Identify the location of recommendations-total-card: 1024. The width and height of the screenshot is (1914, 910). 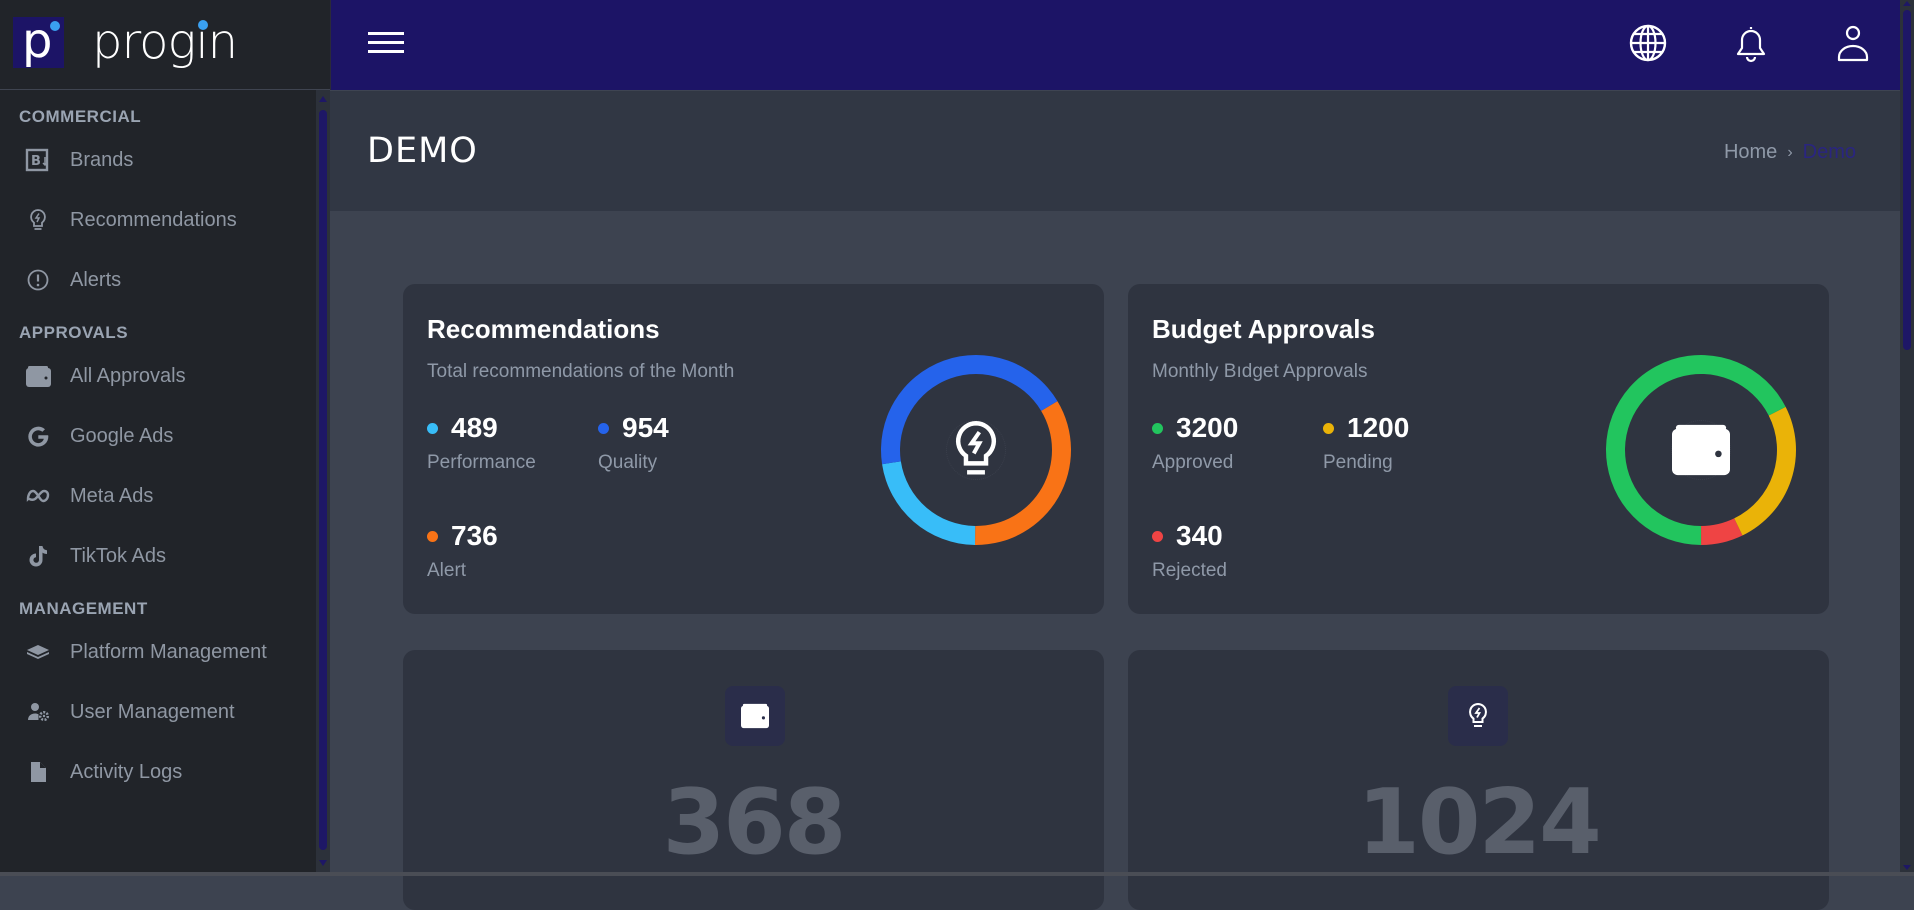
(1478, 780).